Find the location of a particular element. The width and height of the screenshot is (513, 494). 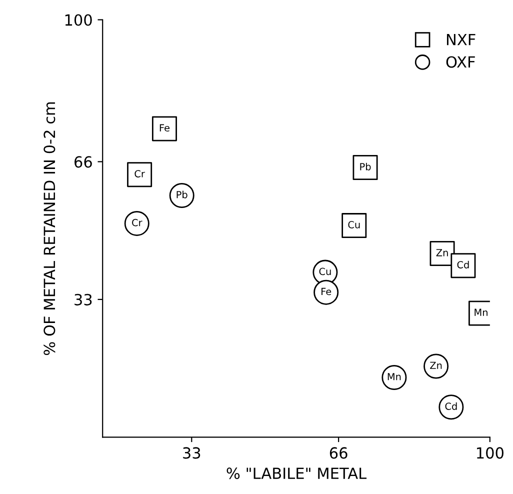

y-tick-label: 33 is located at coordinates (83, 300).